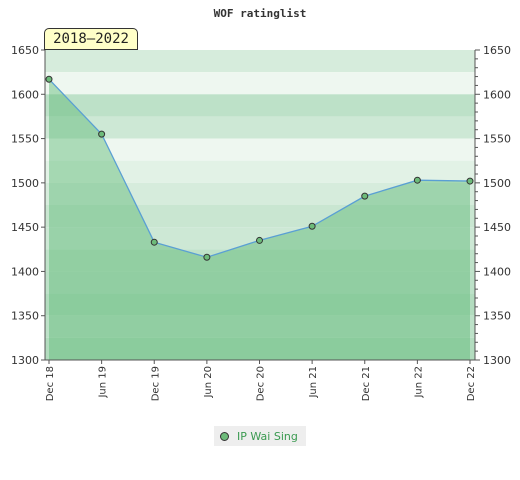  Describe the element at coordinates (208, 382) in the screenshot. I see `x-tick-label: Jun 20` at that location.